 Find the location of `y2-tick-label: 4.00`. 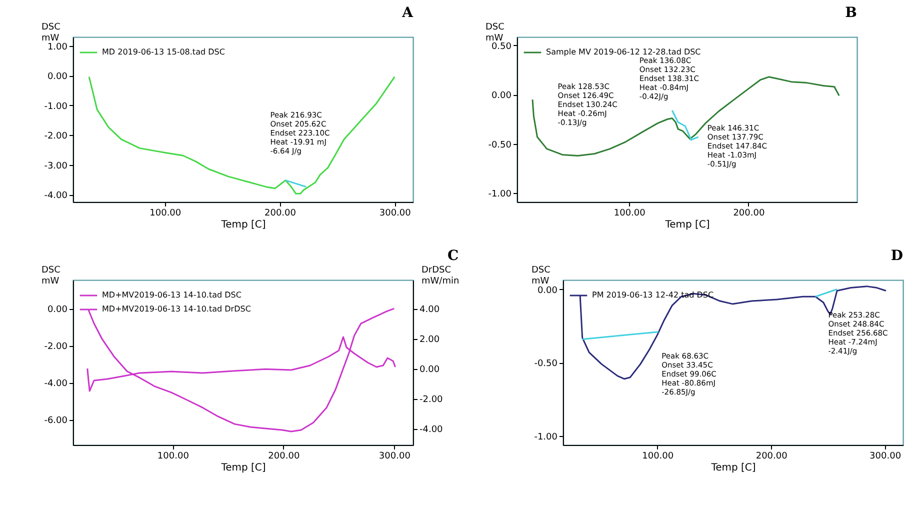

y2-tick-label: 4.00 is located at coordinates (430, 310).